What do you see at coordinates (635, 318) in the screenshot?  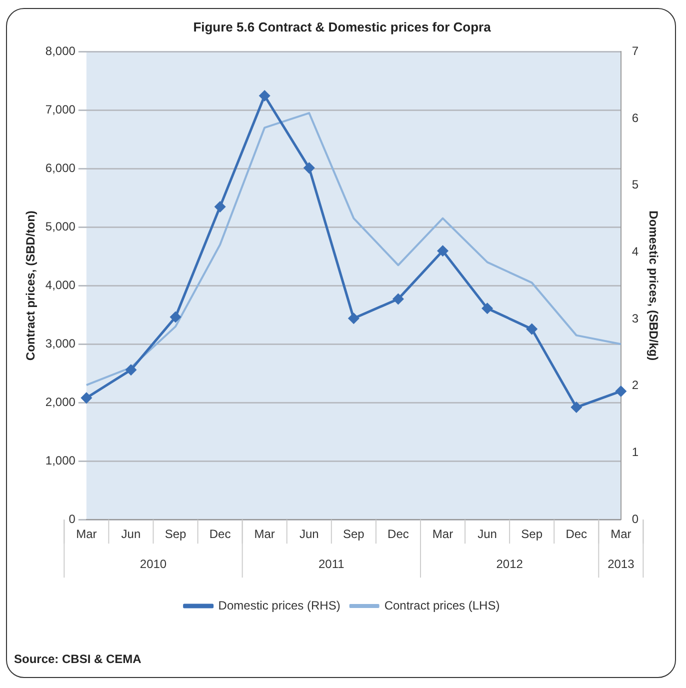 I see `y2-tick-label: 3` at bounding box center [635, 318].